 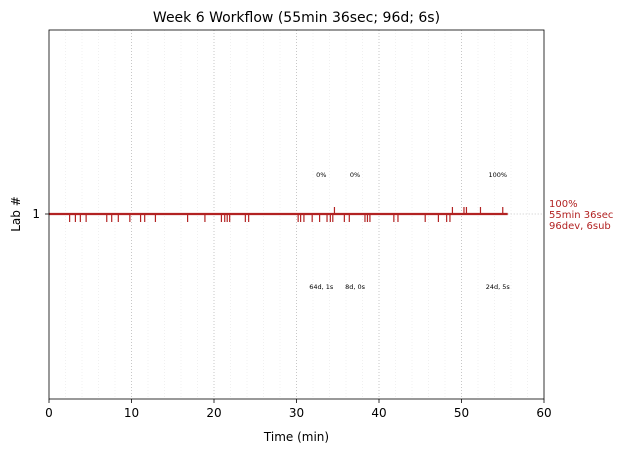 I want to click on x-tick-label: 30, so click(x=296, y=413).